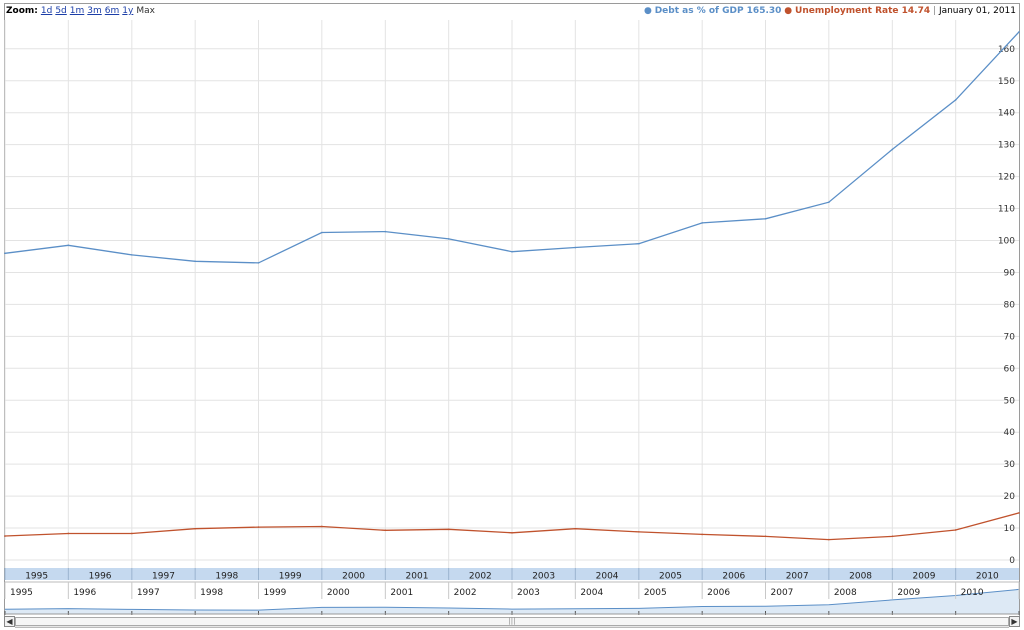 The width and height of the screenshot is (1024, 630). I want to click on zoom-label: Zoom:, so click(22, 11).